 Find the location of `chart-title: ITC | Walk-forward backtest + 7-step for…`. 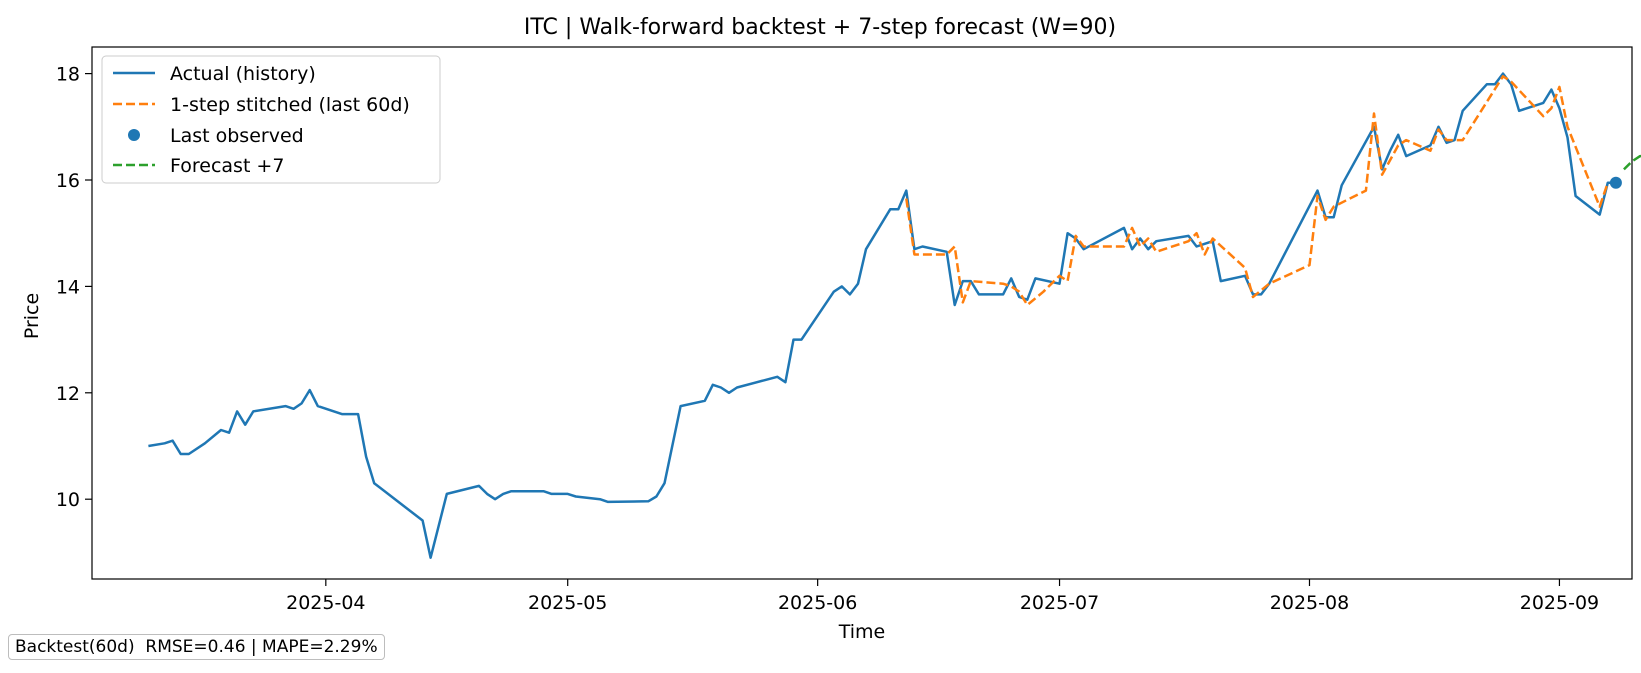

chart-title: ITC | Walk-forward backtest + 7-step for… is located at coordinates (820, 27).